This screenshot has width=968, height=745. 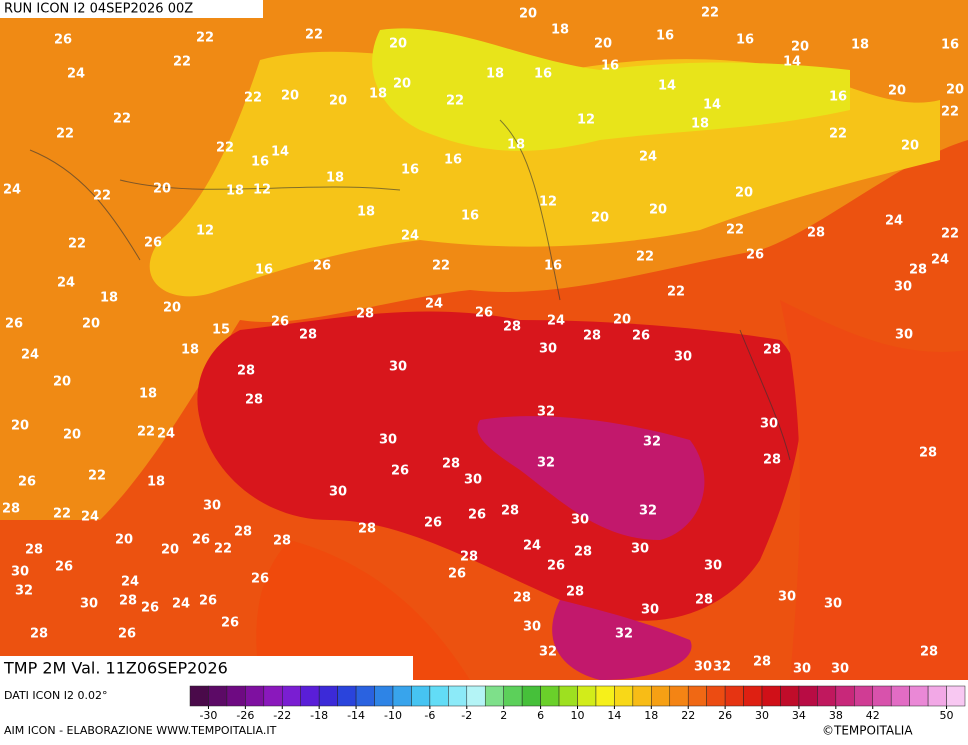 I want to click on run-label: RUN ICON I2 04SEP2026 00Z, so click(x=98, y=9).